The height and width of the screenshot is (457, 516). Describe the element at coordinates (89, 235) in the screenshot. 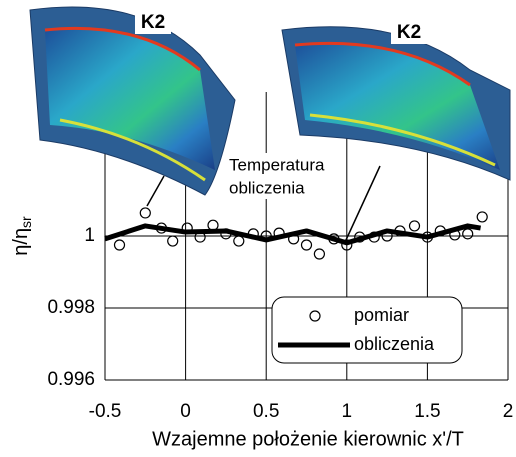

I see `y-tick-label: 1` at that location.